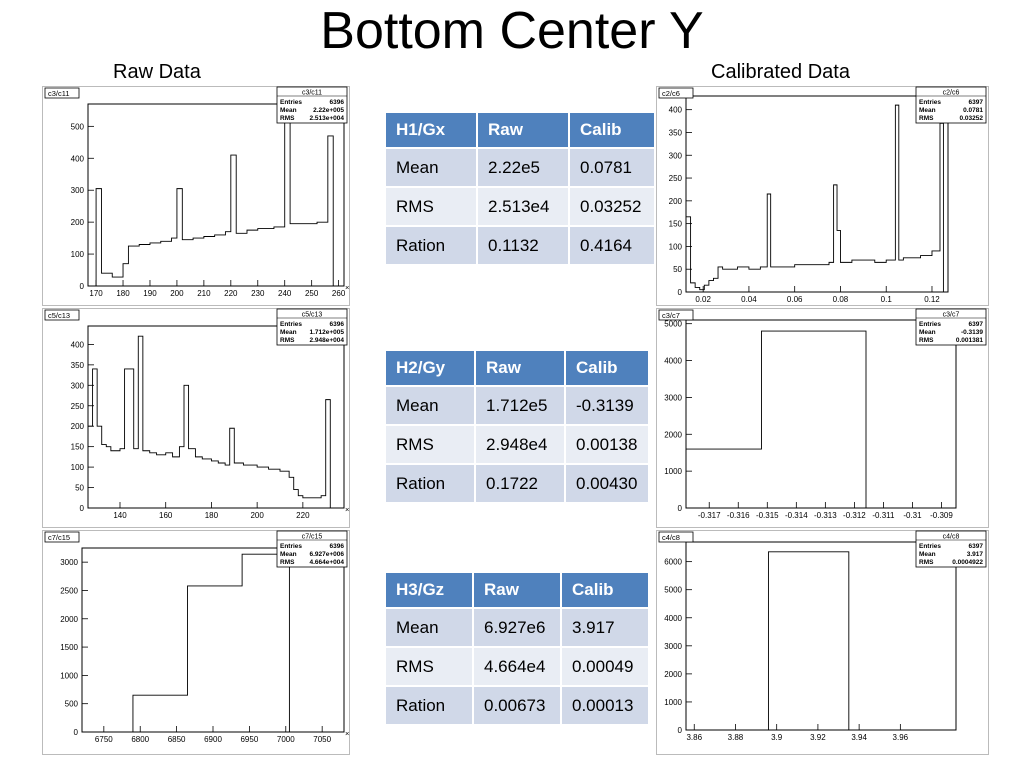  Describe the element at coordinates (607, 368) in the screenshot. I see `table-header-cell: Calib` at that location.